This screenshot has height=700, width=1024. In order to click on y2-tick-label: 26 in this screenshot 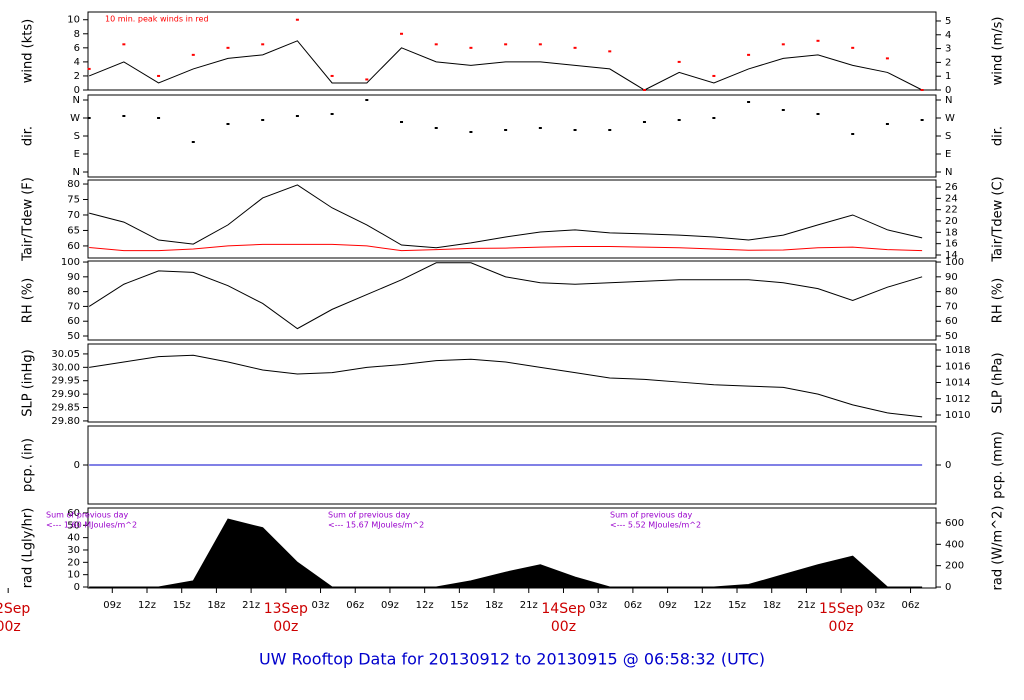, I will do `click(951, 187)`.